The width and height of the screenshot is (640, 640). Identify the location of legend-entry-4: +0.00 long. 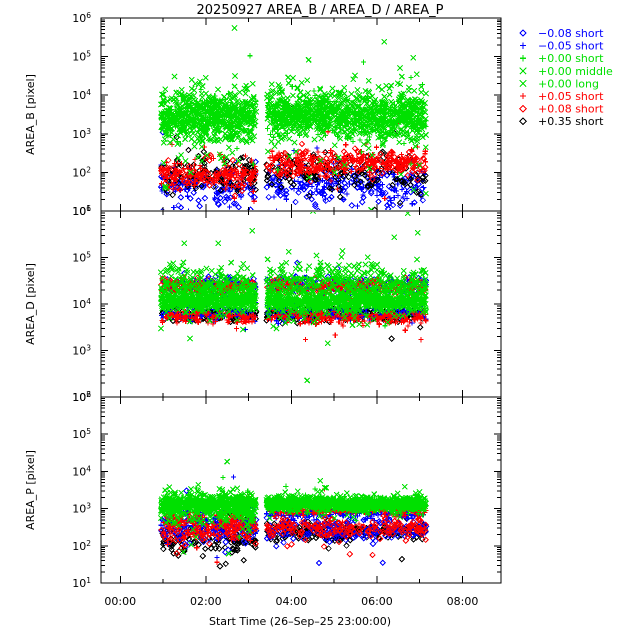
(559, 83).